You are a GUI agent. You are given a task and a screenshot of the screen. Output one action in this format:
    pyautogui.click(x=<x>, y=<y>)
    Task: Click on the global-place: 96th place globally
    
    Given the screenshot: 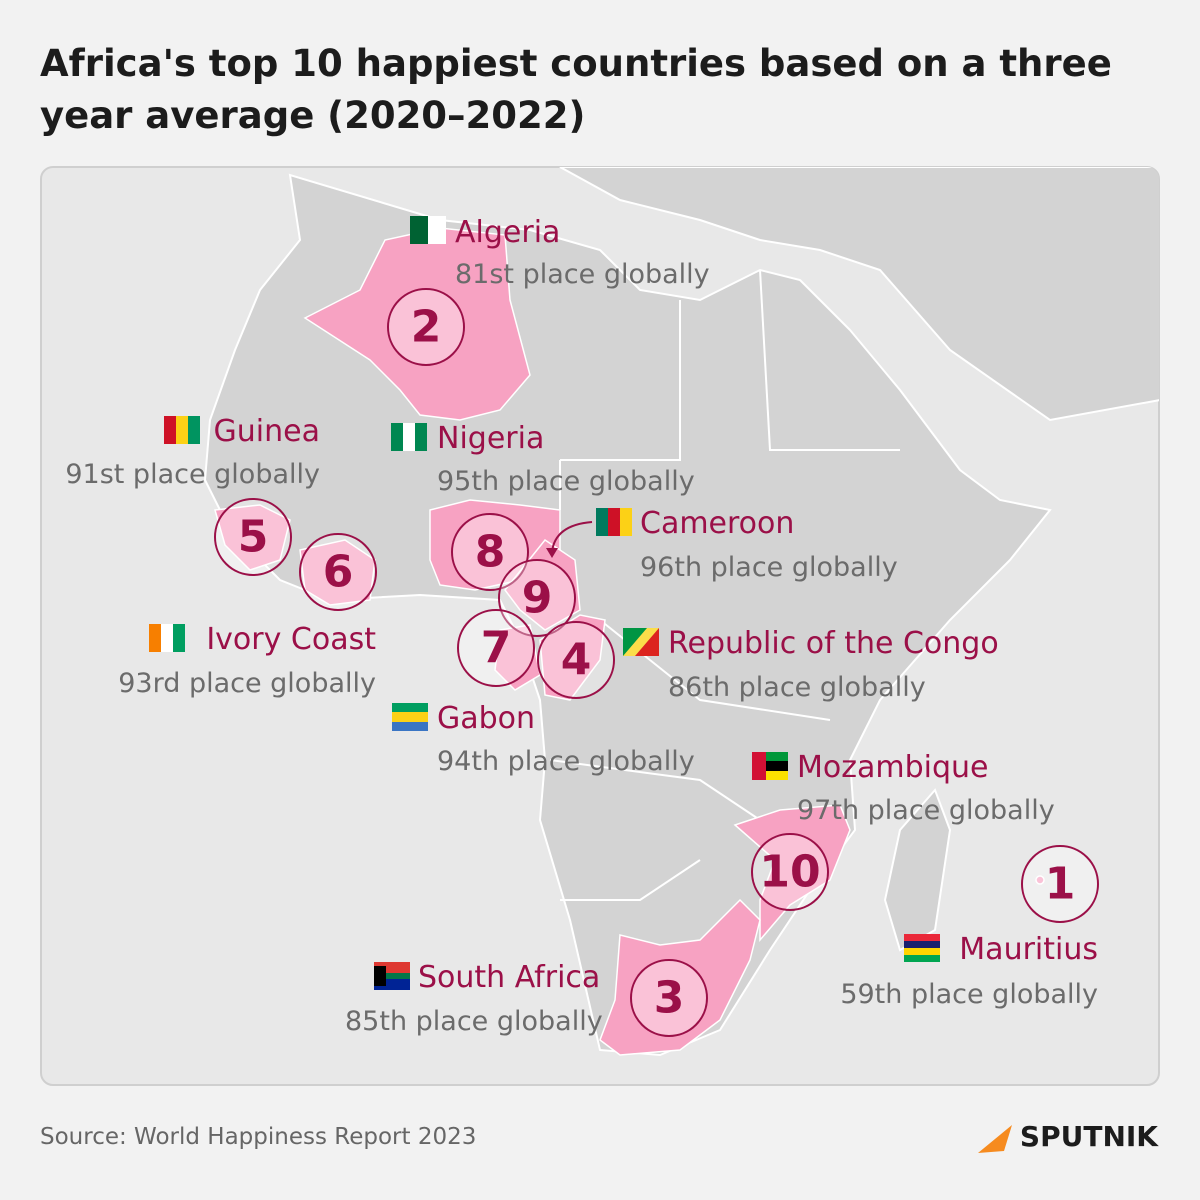 What is the action you would take?
    pyautogui.click(x=769, y=567)
    